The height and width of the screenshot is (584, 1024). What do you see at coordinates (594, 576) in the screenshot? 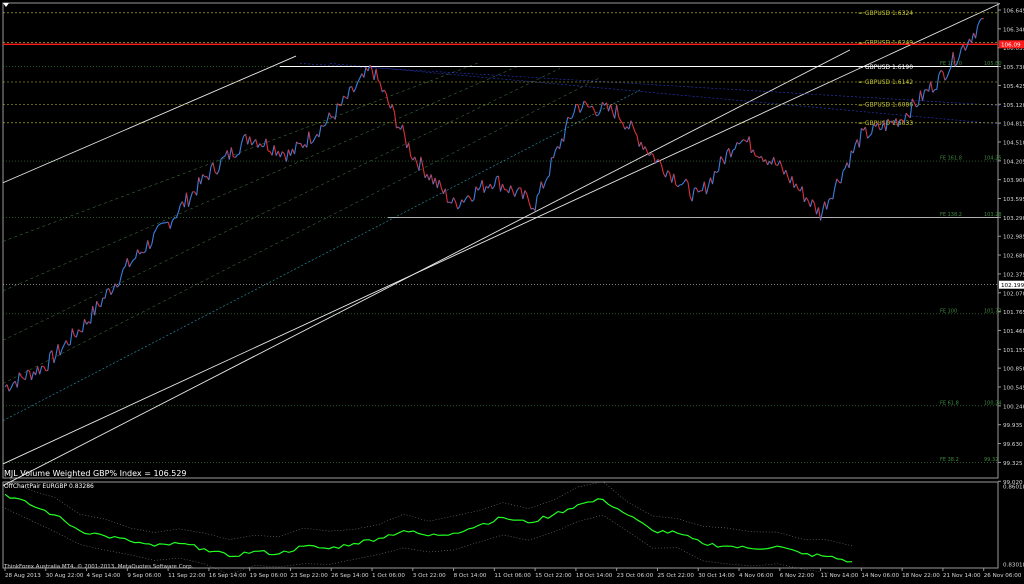
I see `x-tick-label: 18 Oct 14:00` at bounding box center [594, 576].